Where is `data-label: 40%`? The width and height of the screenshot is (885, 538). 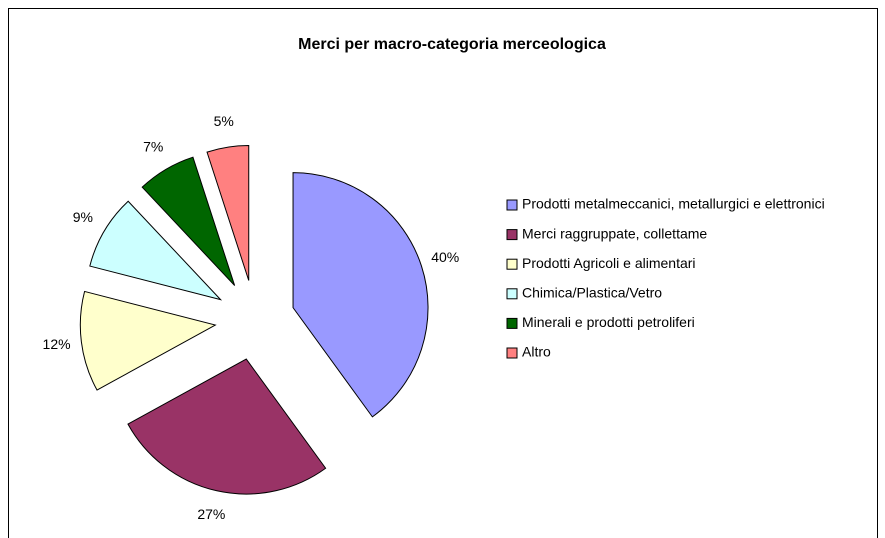 data-label: 40% is located at coordinates (445, 257).